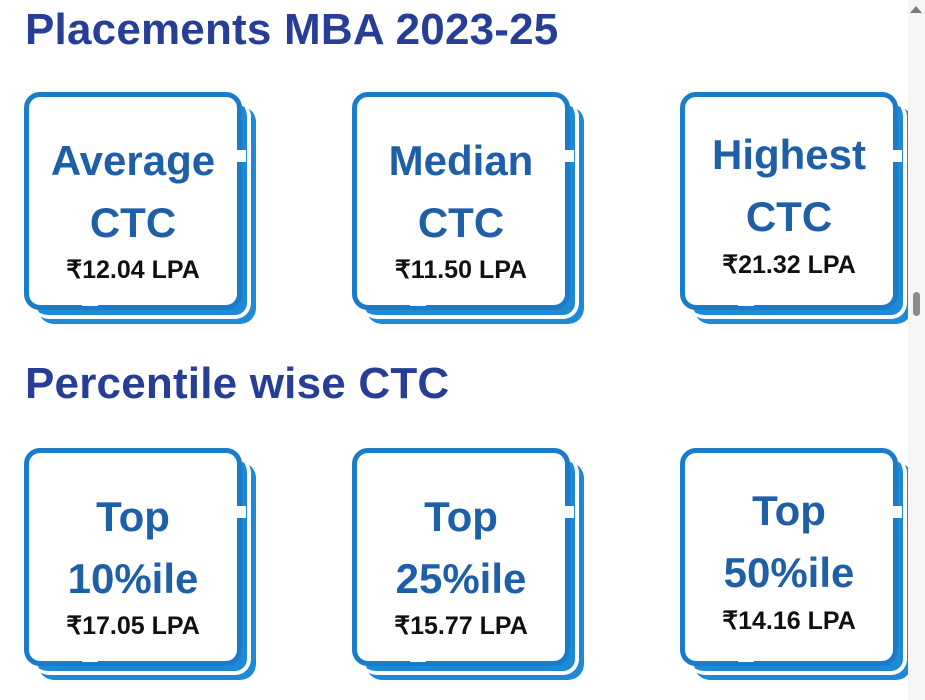 The width and height of the screenshot is (925, 700). Describe the element at coordinates (789, 621) in the screenshot. I see `card-value: ₹14.16 LPA` at that location.